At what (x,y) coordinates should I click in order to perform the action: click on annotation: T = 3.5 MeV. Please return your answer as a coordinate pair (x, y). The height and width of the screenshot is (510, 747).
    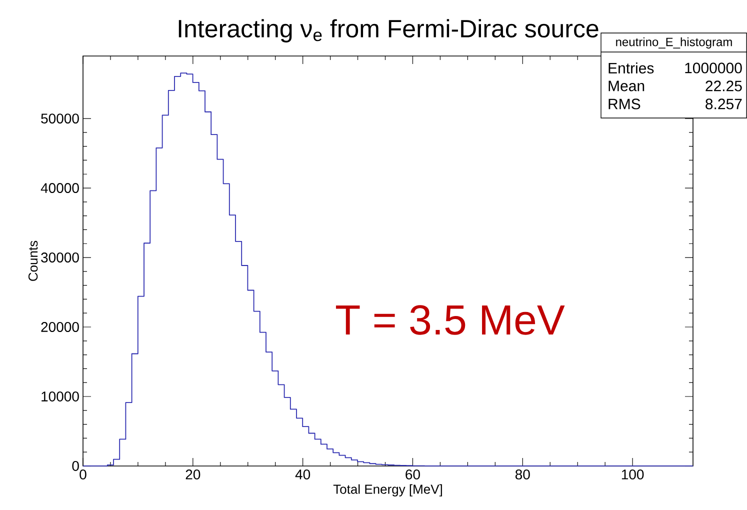
    Looking at the image, I should click on (450, 320).